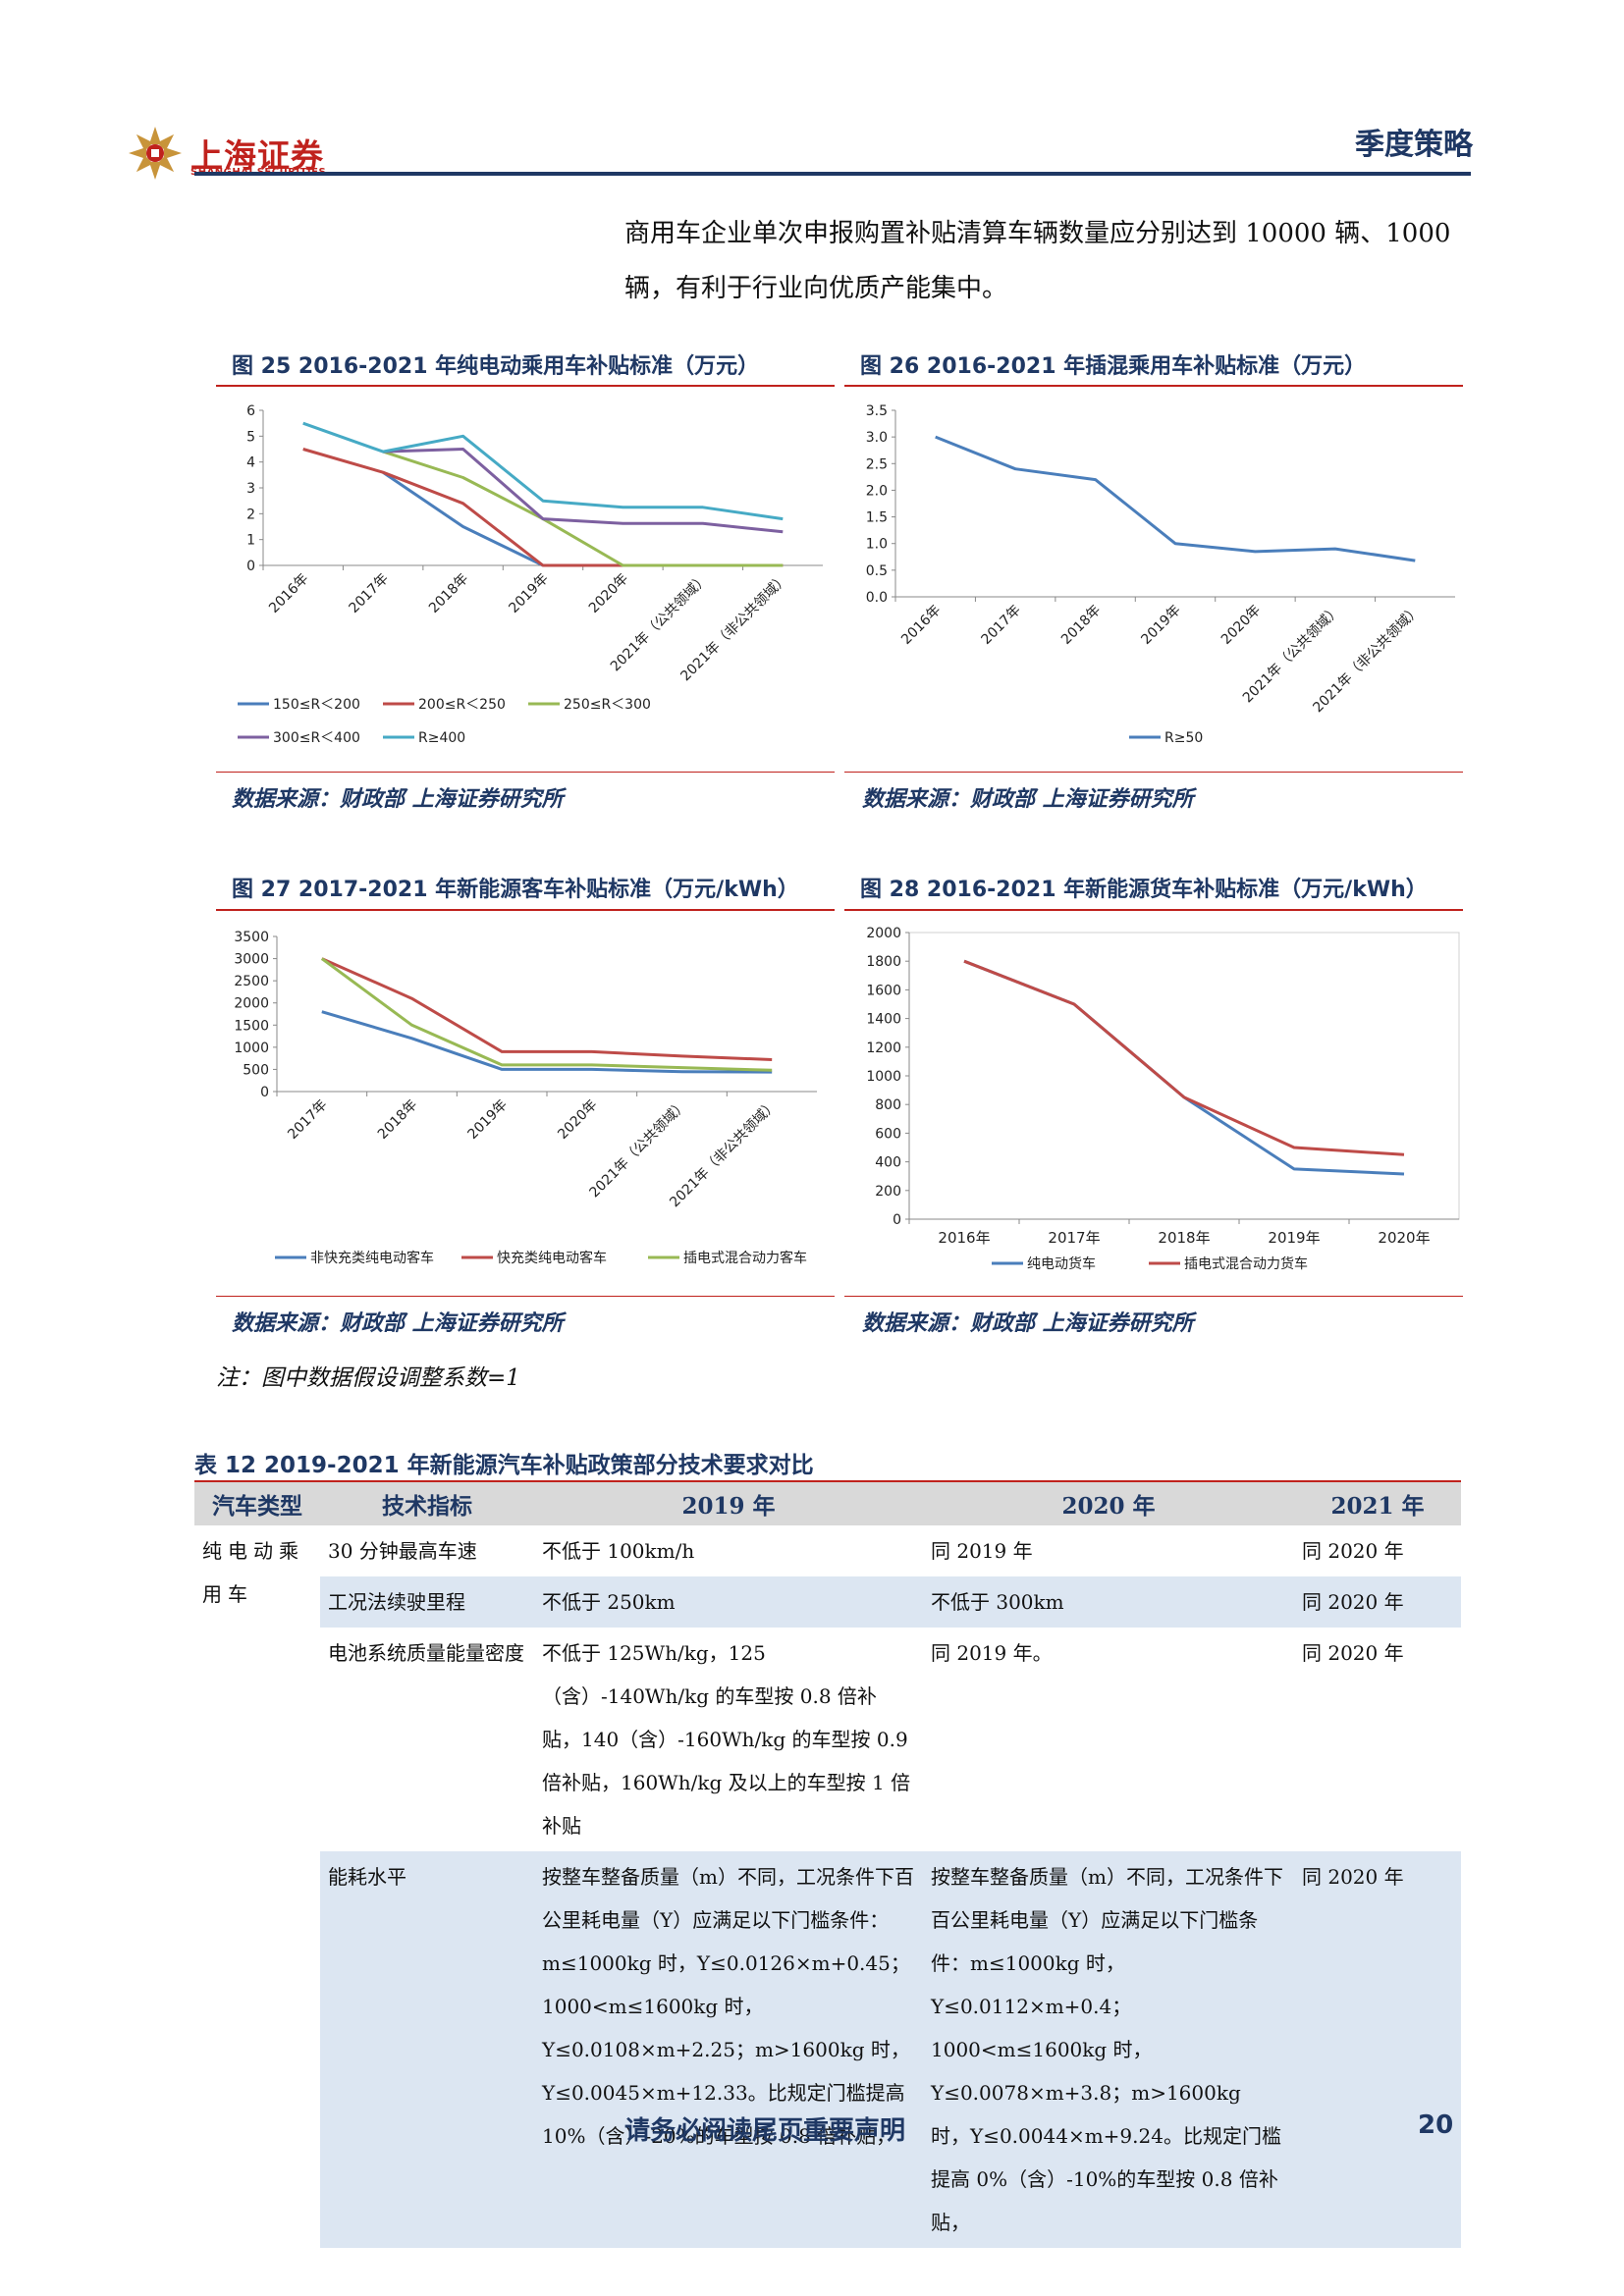 The width and height of the screenshot is (1624, 2296). What do you see at coordinates (398, 799) in the screenshot?
I see `figure-25-source: 数据来源：财政部 上海证券研究所` at bounding box center [398, 799].